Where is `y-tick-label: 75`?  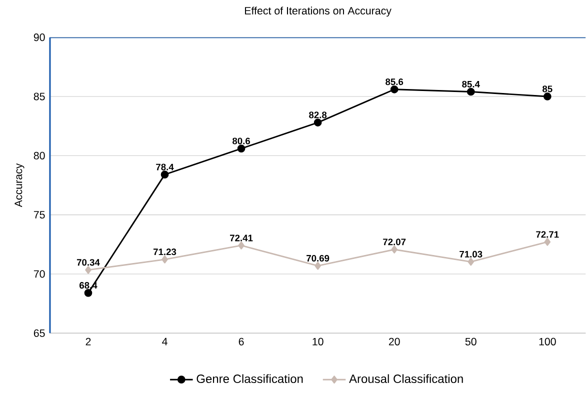
y-tick-label: 75 is located at coordinates (39, 214).